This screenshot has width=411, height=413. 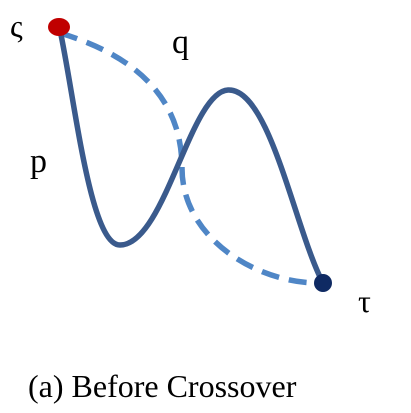 I want to click on path-p-label: p, so click(x=38, y=161).